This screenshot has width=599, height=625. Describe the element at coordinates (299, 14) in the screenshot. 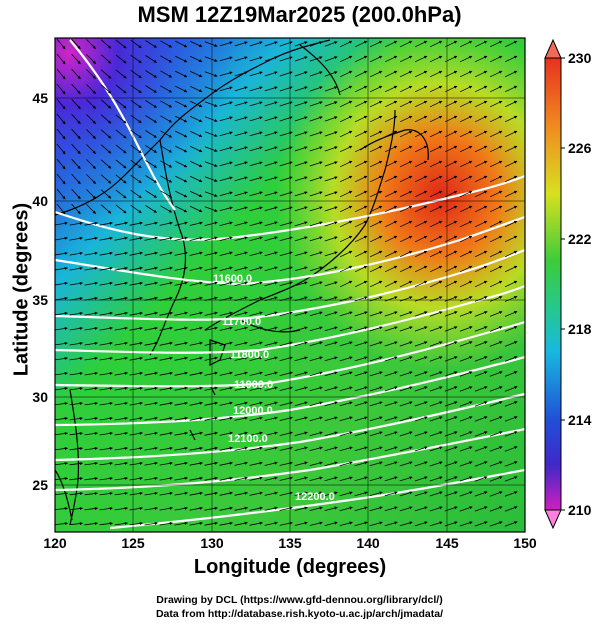

I see `chart-title: MSM 12Z19Mar2025 (200.0hPa)` at that location.